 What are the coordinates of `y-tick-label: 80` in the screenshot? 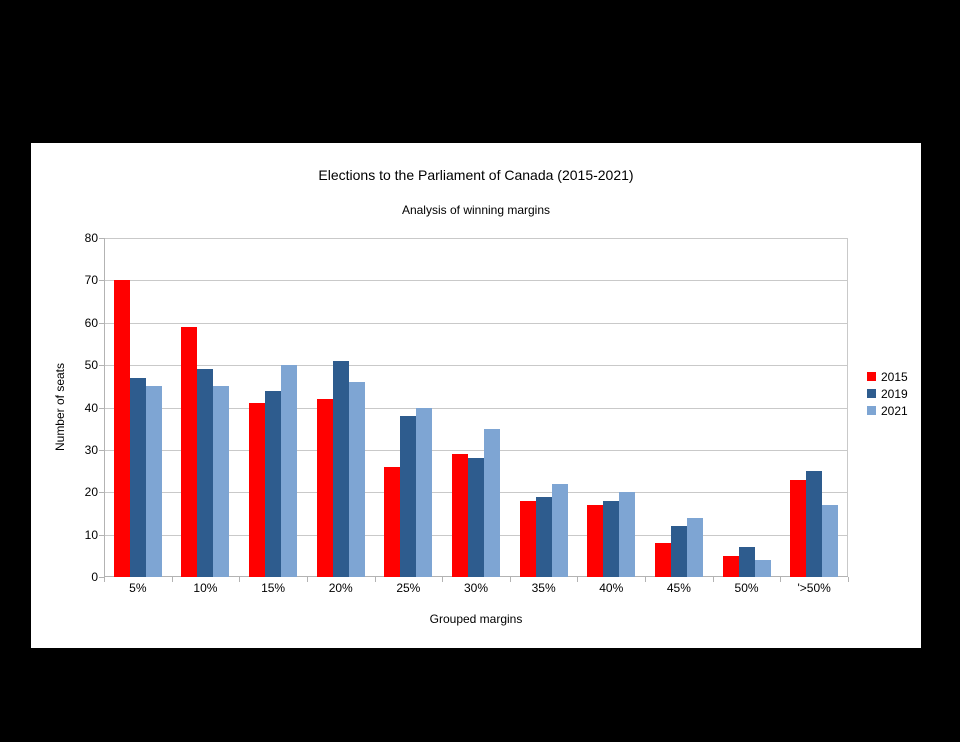 It's located at (91, 238).